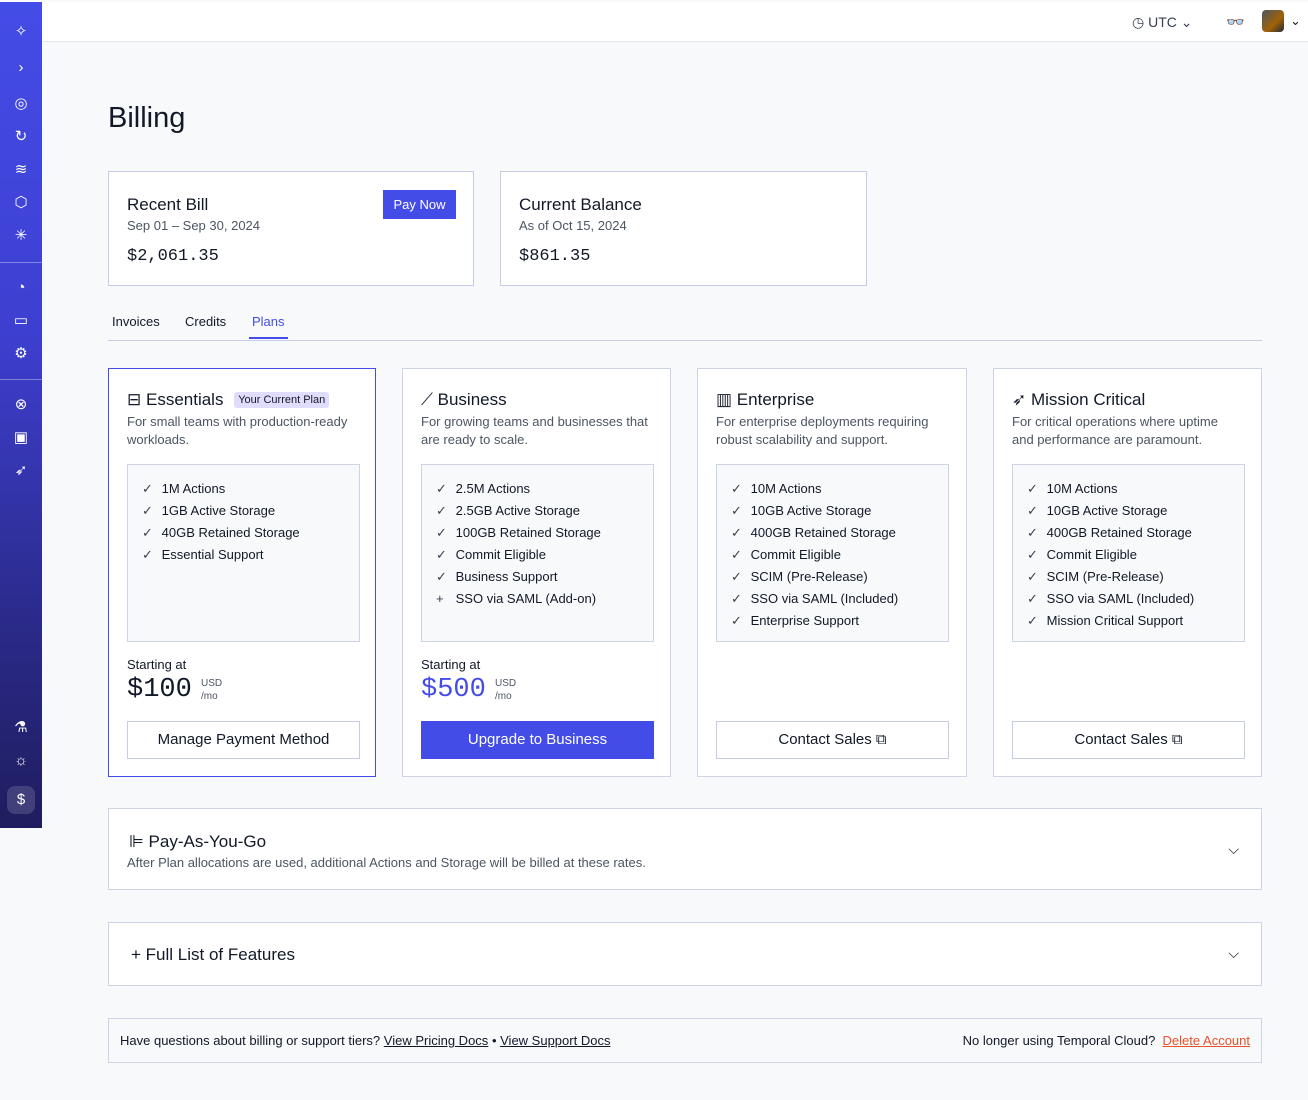 The width and height of the screenshot is (1308, 1100). What do you see at coordinates (537, 489) in the screenshot?
I see `feature-item: ✓ 2.5M Actions` at bounding box center [537, 489].